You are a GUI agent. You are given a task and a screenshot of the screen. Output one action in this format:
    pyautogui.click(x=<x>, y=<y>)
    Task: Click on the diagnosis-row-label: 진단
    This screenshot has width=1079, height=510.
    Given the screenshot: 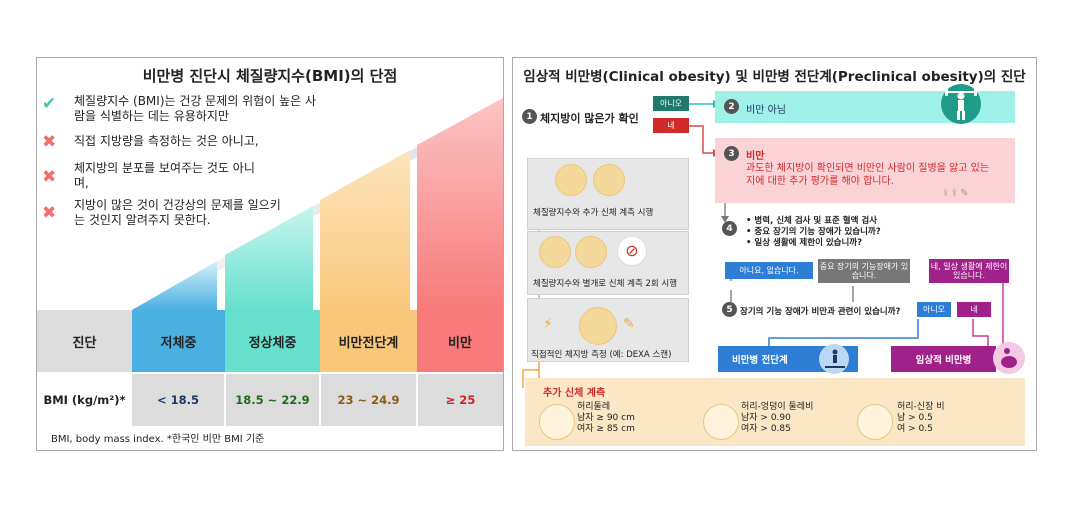 What is the action you would take?
    pyautogui.click(x=84, y=341)
    